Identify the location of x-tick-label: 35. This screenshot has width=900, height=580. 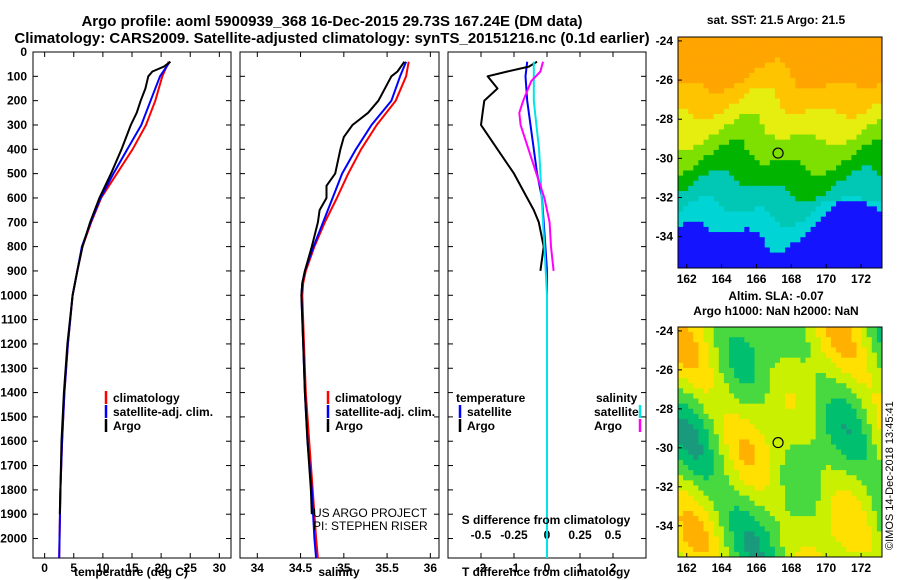
(344, 568).